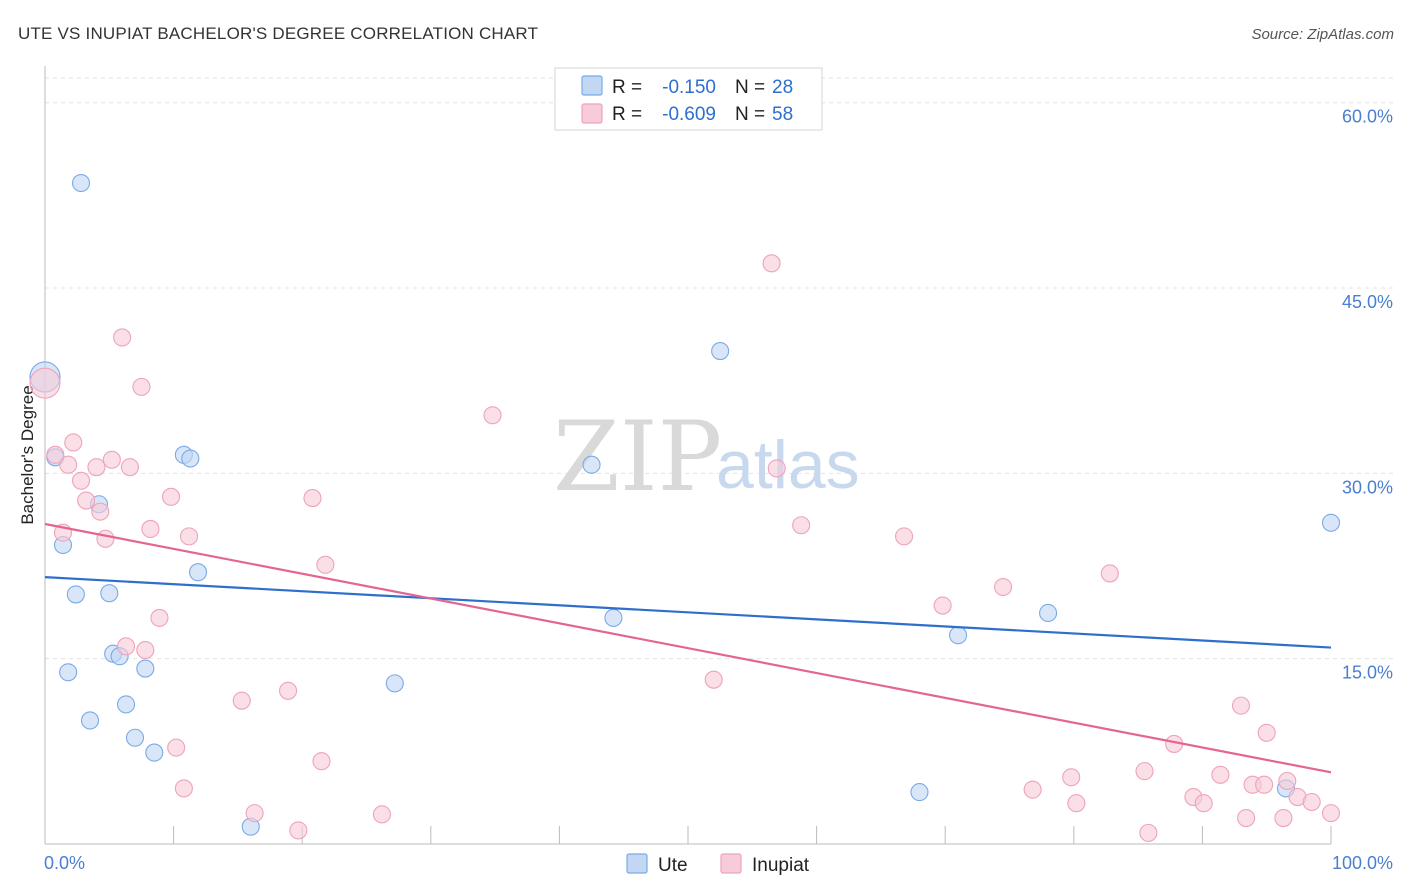  What do you see at coordinates (752, 835) in the screenshot?
I see `x-axis-ticks` at bounding box center [752, 835].